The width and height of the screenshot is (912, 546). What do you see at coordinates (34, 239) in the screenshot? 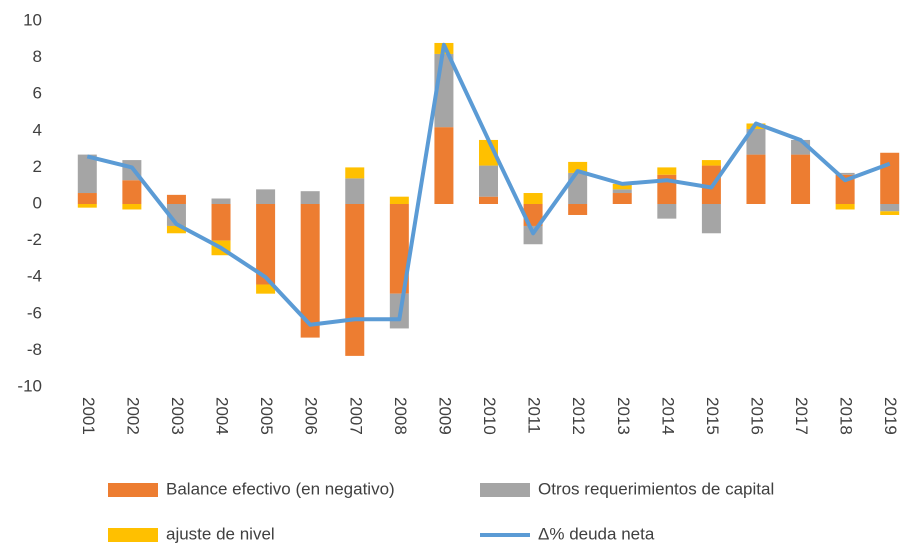
I see `y-tick-label: -2` at bounding box center [34, 239].